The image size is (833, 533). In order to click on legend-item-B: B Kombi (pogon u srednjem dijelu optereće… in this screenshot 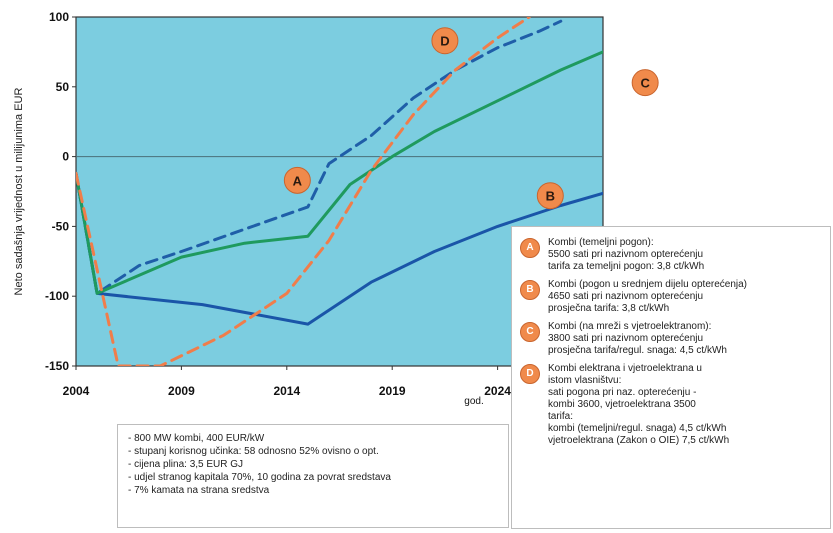, I will do `click(671, 297)`.